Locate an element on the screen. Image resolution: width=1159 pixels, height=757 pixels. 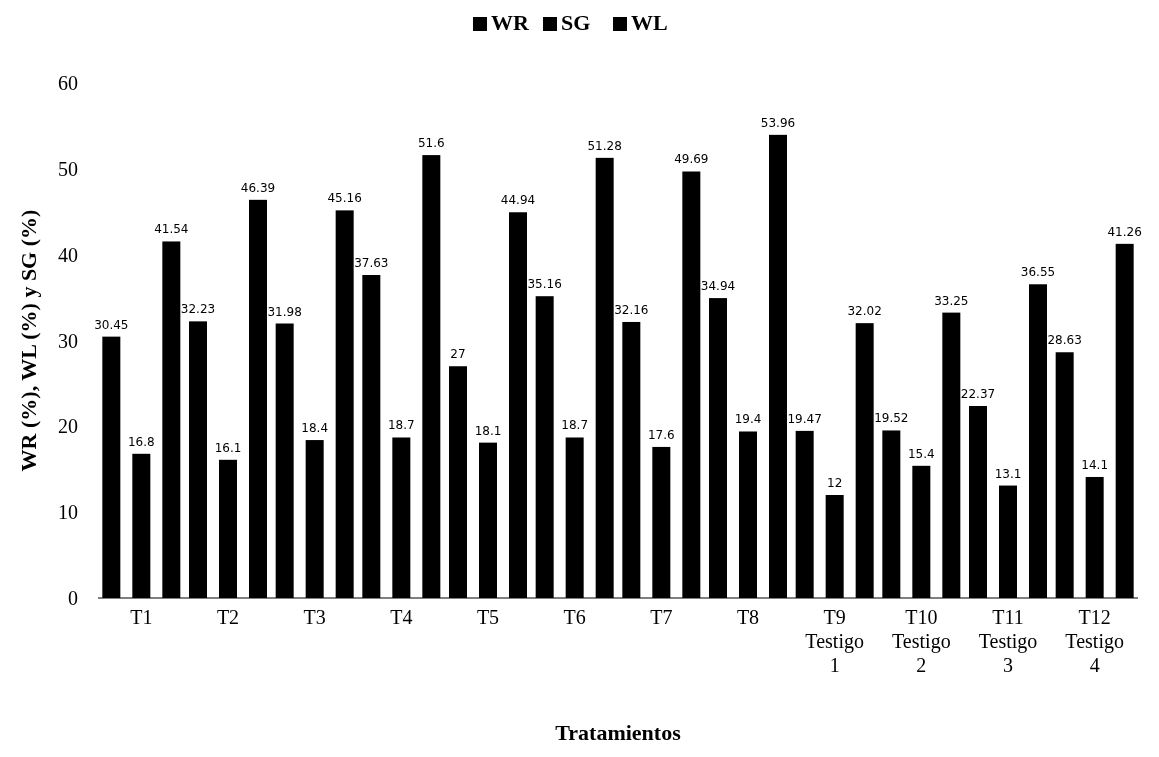
data-label: 31.98 is located at coordinates (284, 311).